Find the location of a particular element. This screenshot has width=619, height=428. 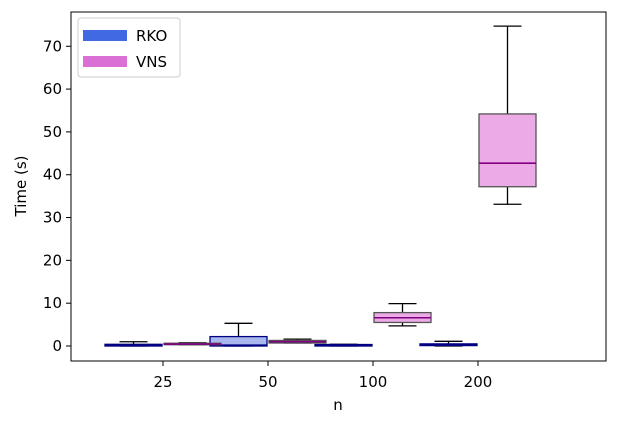

y-tick-label: 30 is located at coordinates (52, 218).